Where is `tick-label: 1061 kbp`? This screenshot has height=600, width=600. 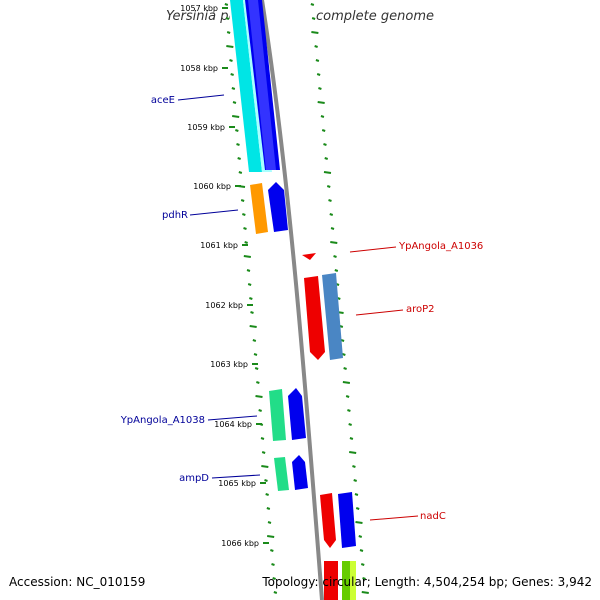
tick-label: 1061 kbp is located at coordinates (219, 245).